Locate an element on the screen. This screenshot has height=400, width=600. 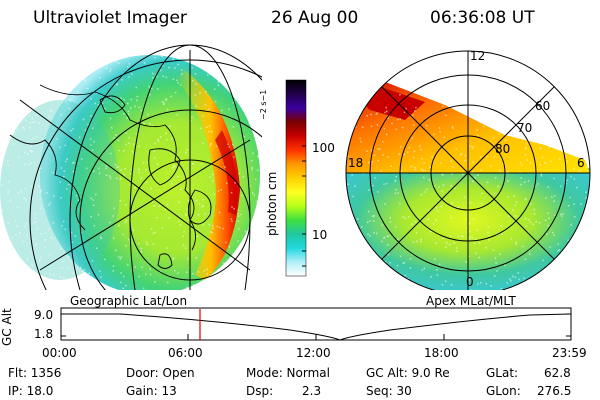
image-date: 26 Aug 00 is located at coordinates (315, 18).